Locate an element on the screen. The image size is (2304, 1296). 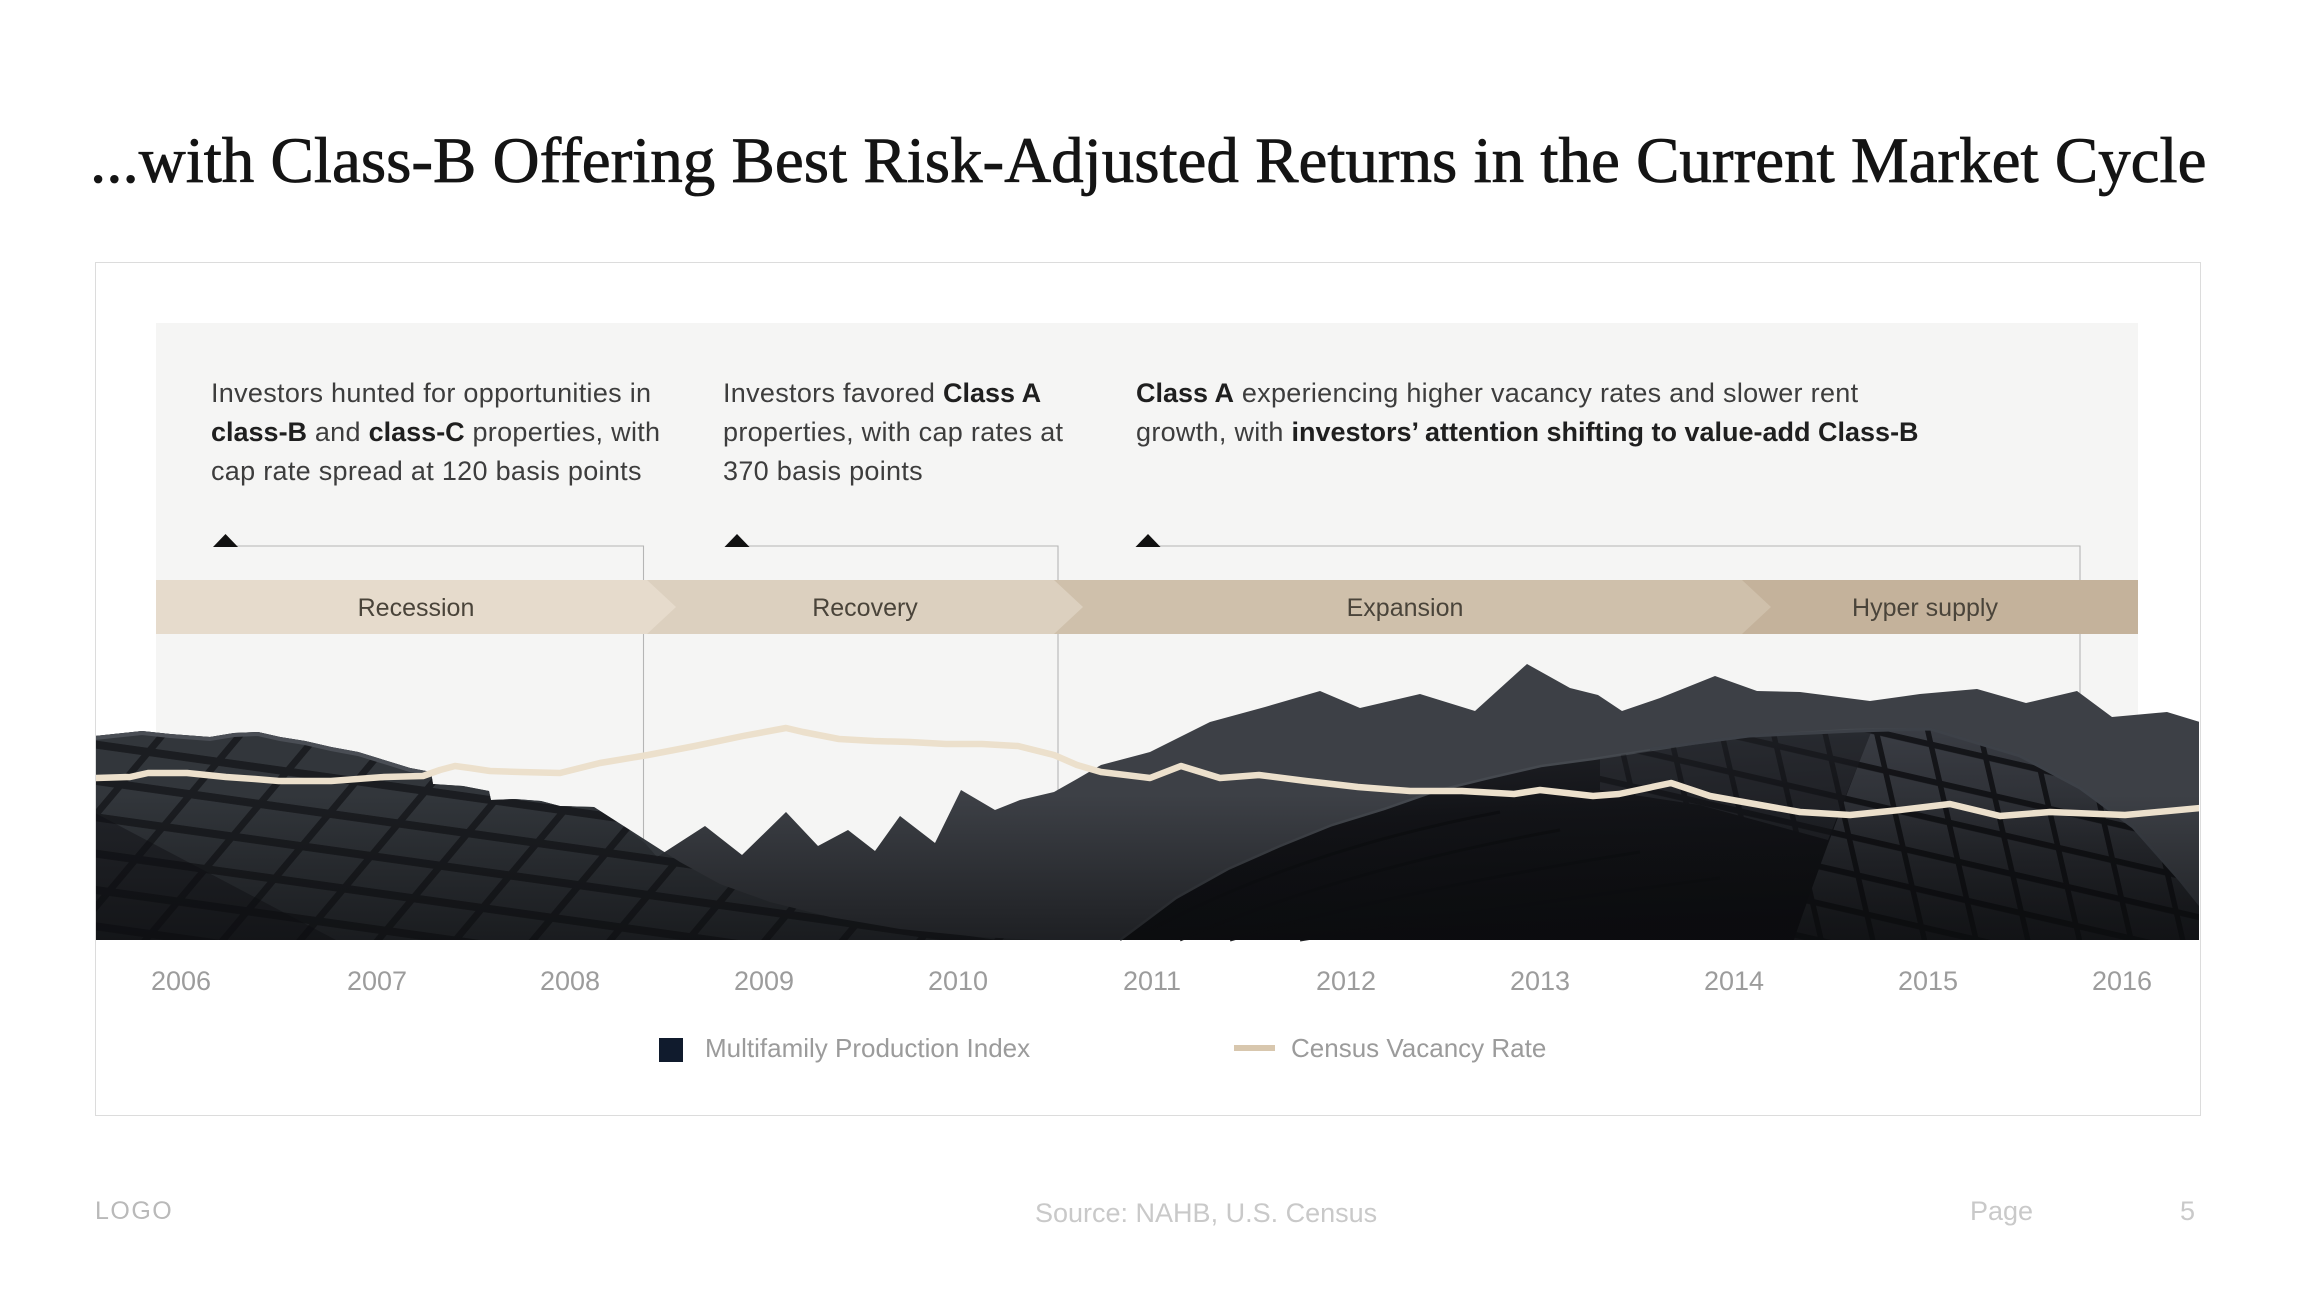
svg-text: Multifamily Production Index is located at coordinates (867, 1048).